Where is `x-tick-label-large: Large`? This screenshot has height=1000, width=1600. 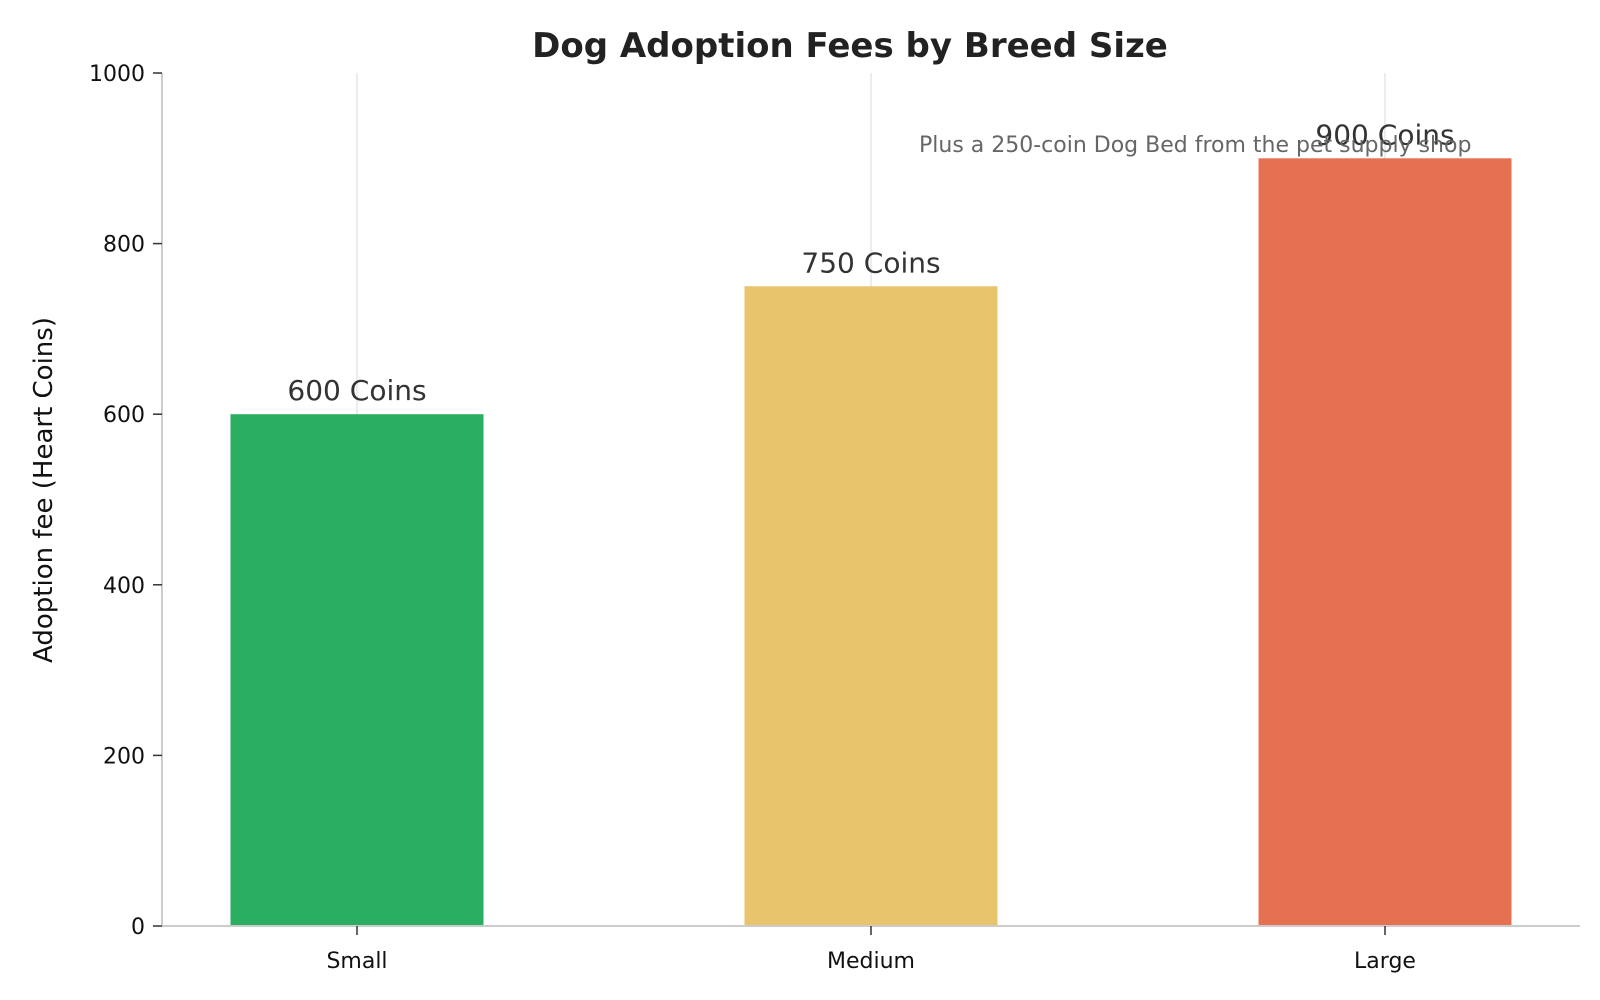 x-tick-label-large: Large is located at coordinates (1385, 961).